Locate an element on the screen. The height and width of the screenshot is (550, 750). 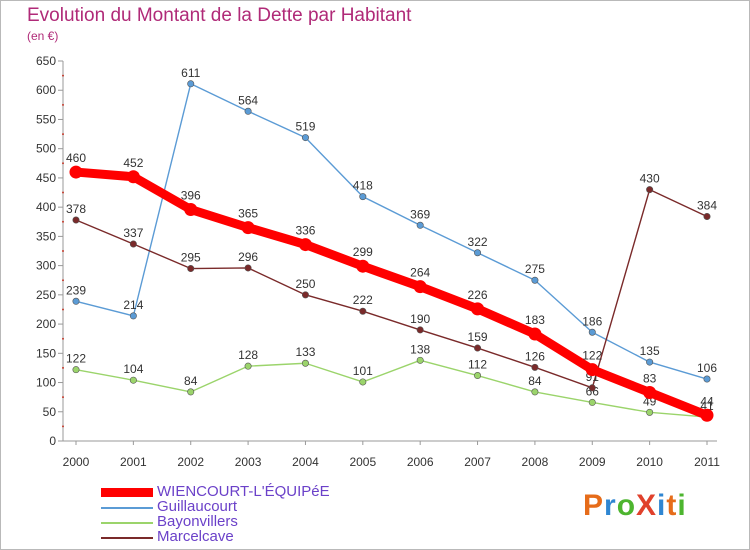
data-label: 365 is located at coordinates (248, 214).